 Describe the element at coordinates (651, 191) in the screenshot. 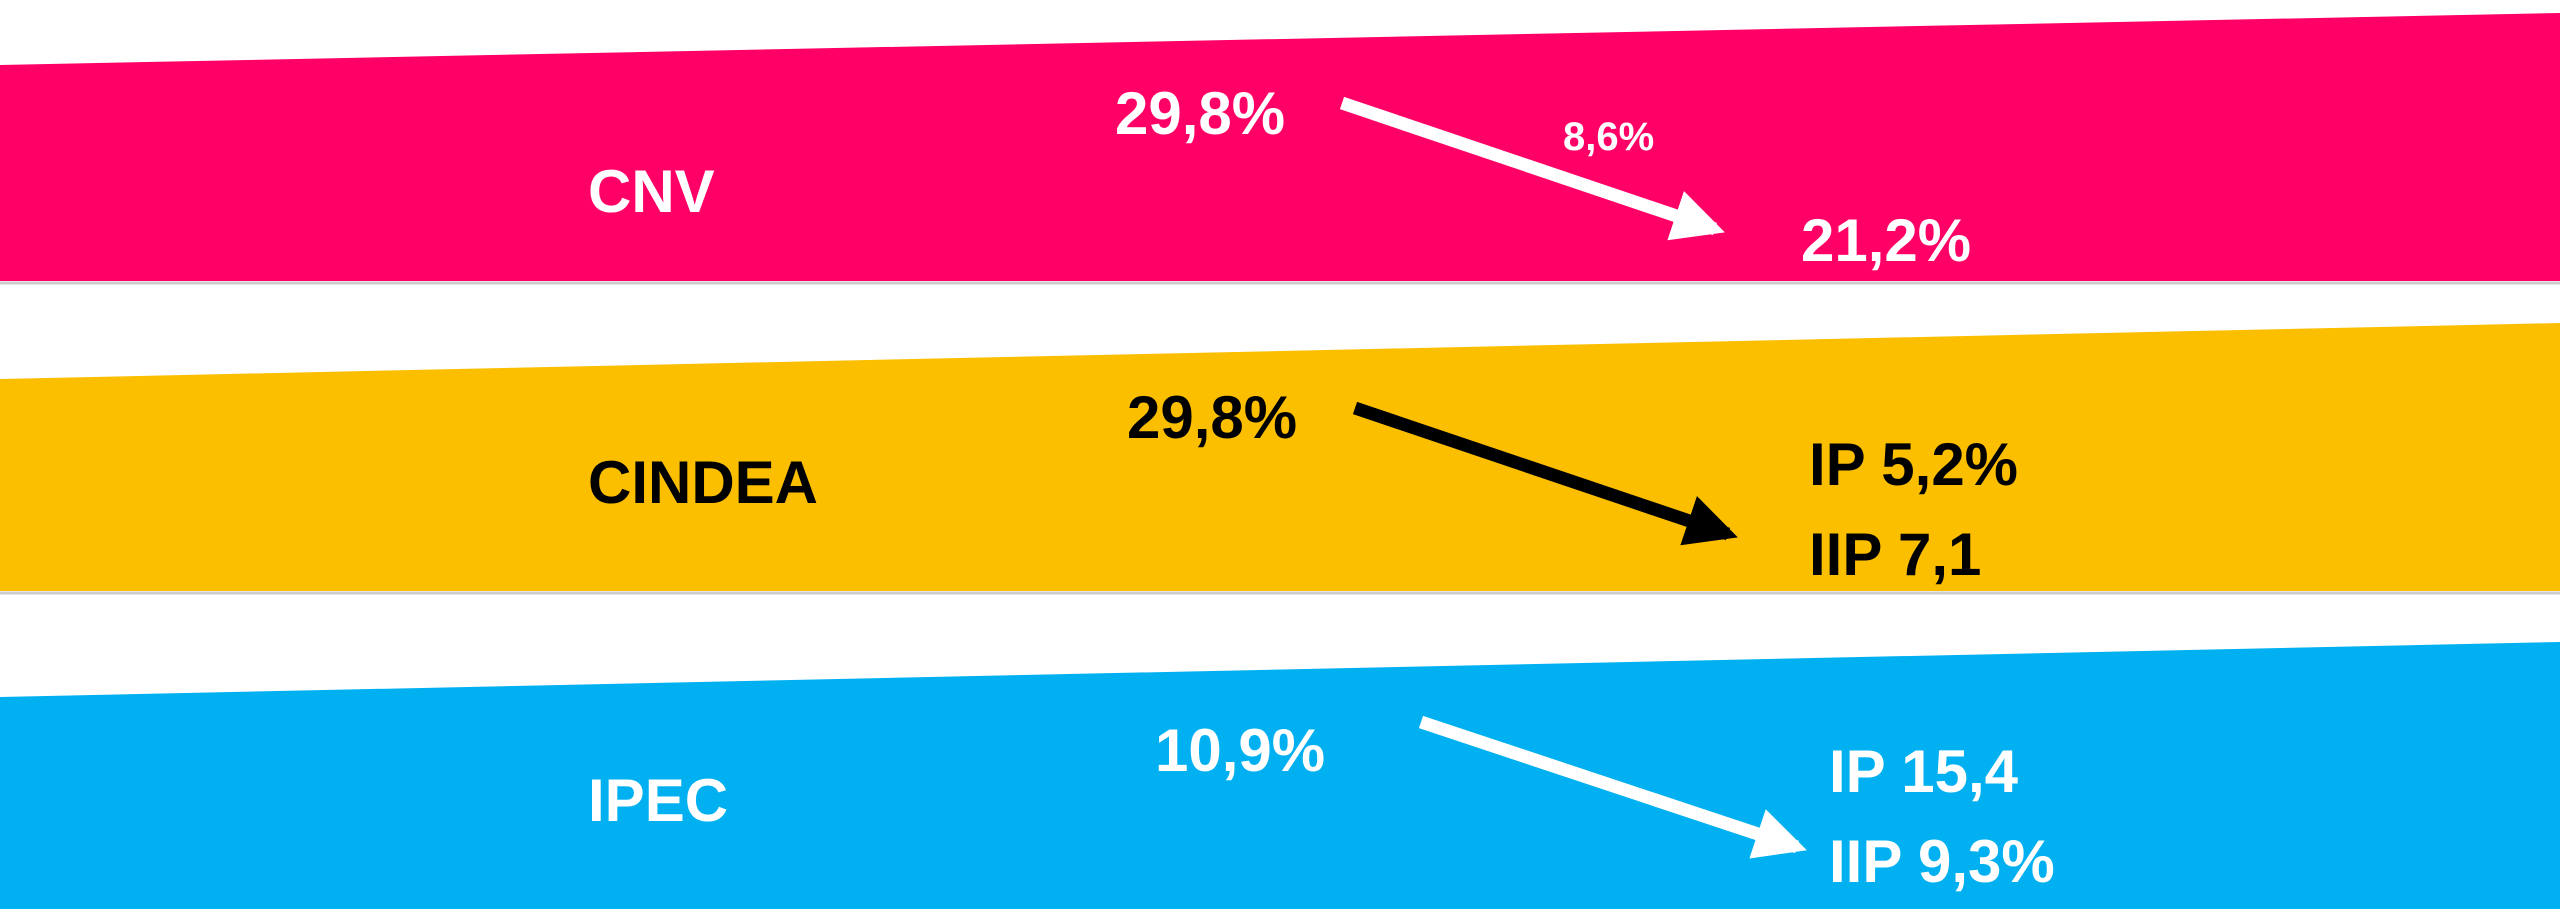

I see `row-label: CNV` at that location.